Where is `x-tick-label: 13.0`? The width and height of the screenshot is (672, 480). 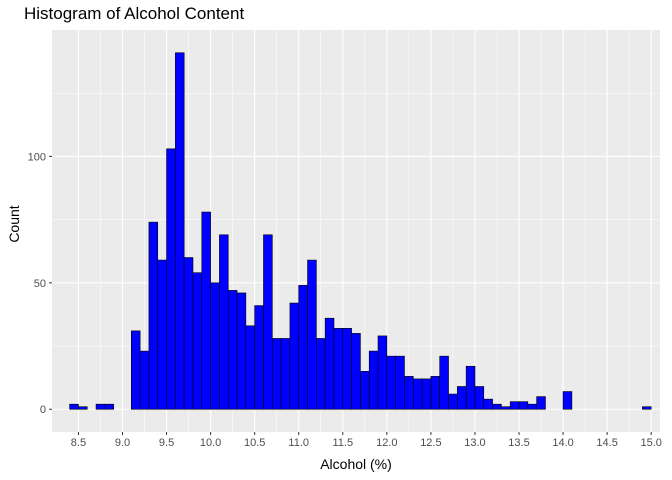
x-tick-label: 13.0 is located at coordinates (474, 443).